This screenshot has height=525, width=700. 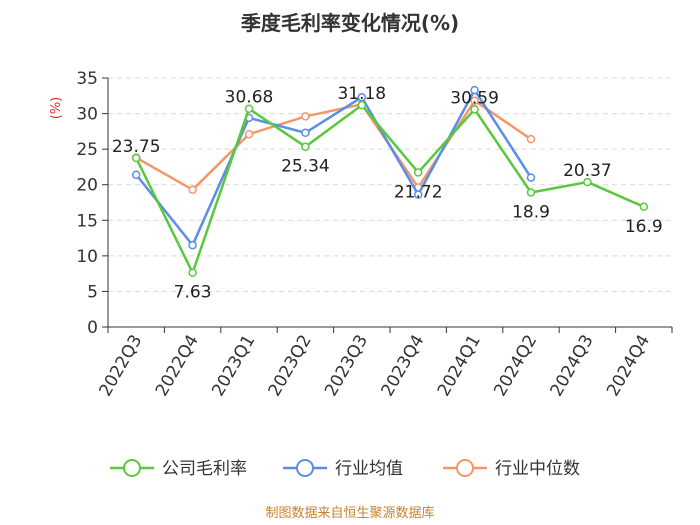 What do you see at coordinates (177, 366) in the screenshot?
I see `x-tick-label: 2022Q4` at bounding box center [177, 366].